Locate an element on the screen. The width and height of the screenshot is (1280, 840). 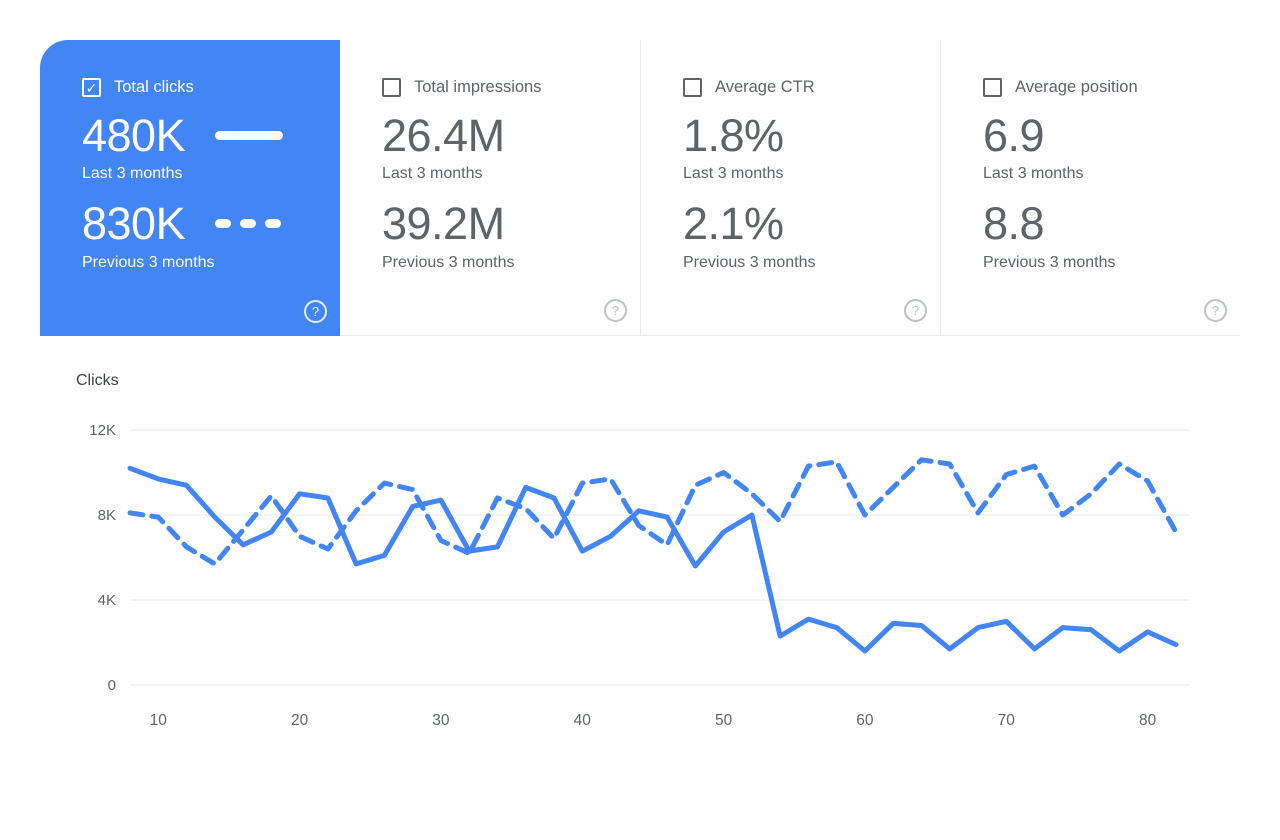
average-position-secondary-row: 8.8 is located at coordinates (1103, 224).